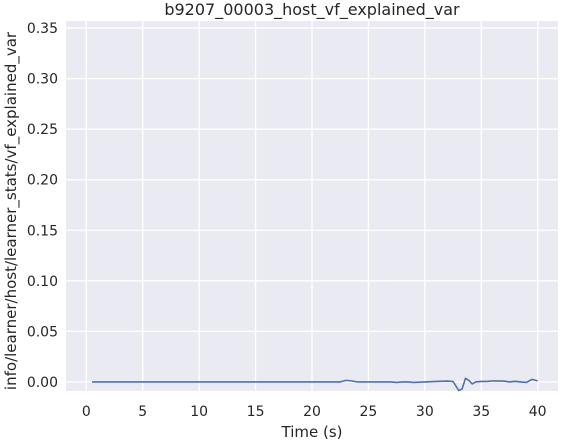 Image resolution: width=563 pixels, height=441 pixels. Describe the element at coordinates (42, 130) in the screenshot. I see `y-tick-label: 0.25` at that location.